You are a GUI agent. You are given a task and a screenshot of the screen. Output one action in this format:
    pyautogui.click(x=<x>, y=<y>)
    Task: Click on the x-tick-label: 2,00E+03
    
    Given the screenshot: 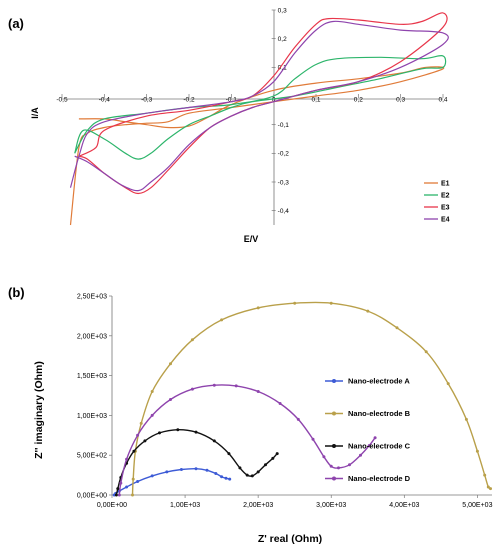 What is the action you would take?
    pyautogui.click(x=258, y=505)
    